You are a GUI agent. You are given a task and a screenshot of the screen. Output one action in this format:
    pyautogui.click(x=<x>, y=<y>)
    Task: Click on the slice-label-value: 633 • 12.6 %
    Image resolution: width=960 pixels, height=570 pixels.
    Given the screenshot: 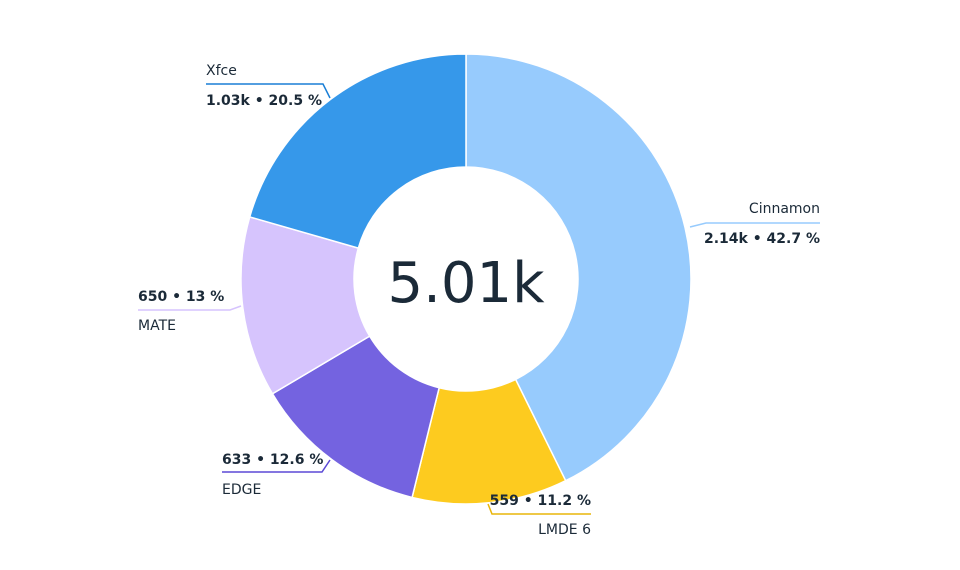 What is the action you would take?
    pyautogui.click(x=272, y=460)
    